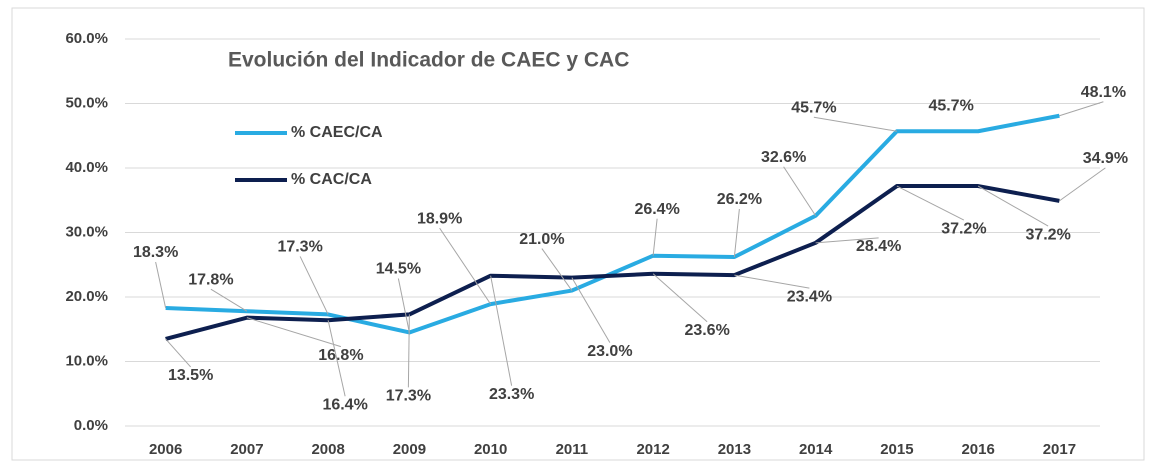 The image size is (1156, 462). I want to click on data-label: 26.4%, so click(656, 209).